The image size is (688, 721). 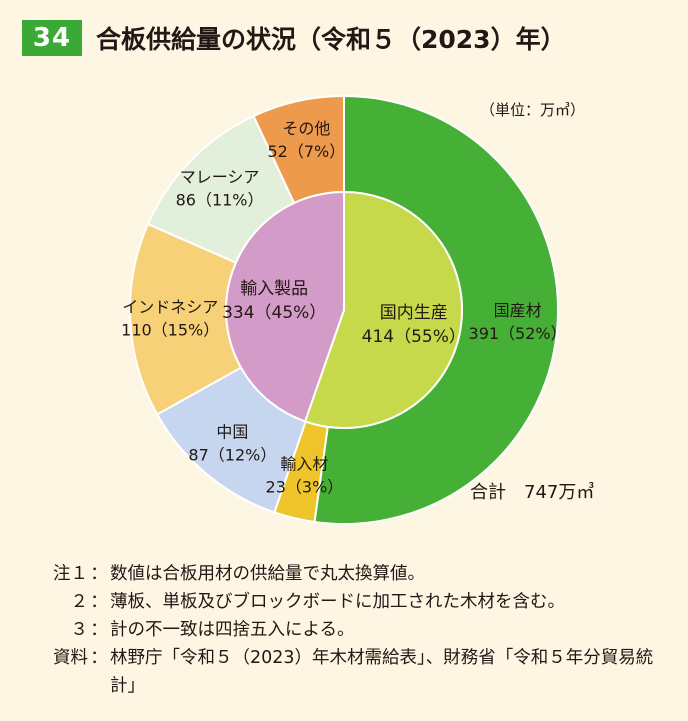 I want to click on slice-label: 23（3%）, so click(x=305, y=486).